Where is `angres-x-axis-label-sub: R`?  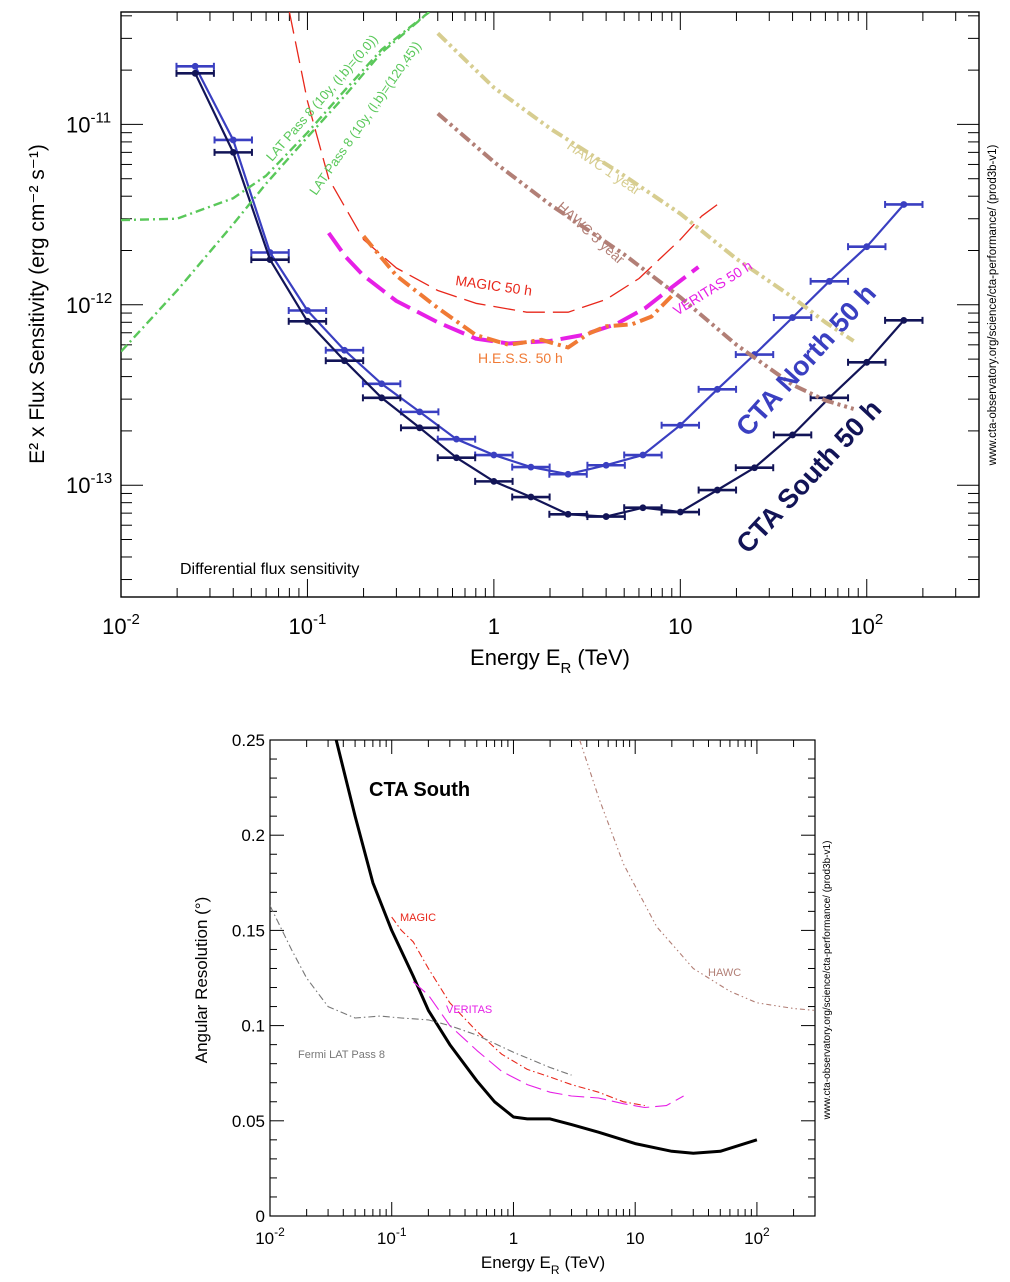 angres-x-axis-label-sub: R is located at coordinates (555, 1270).